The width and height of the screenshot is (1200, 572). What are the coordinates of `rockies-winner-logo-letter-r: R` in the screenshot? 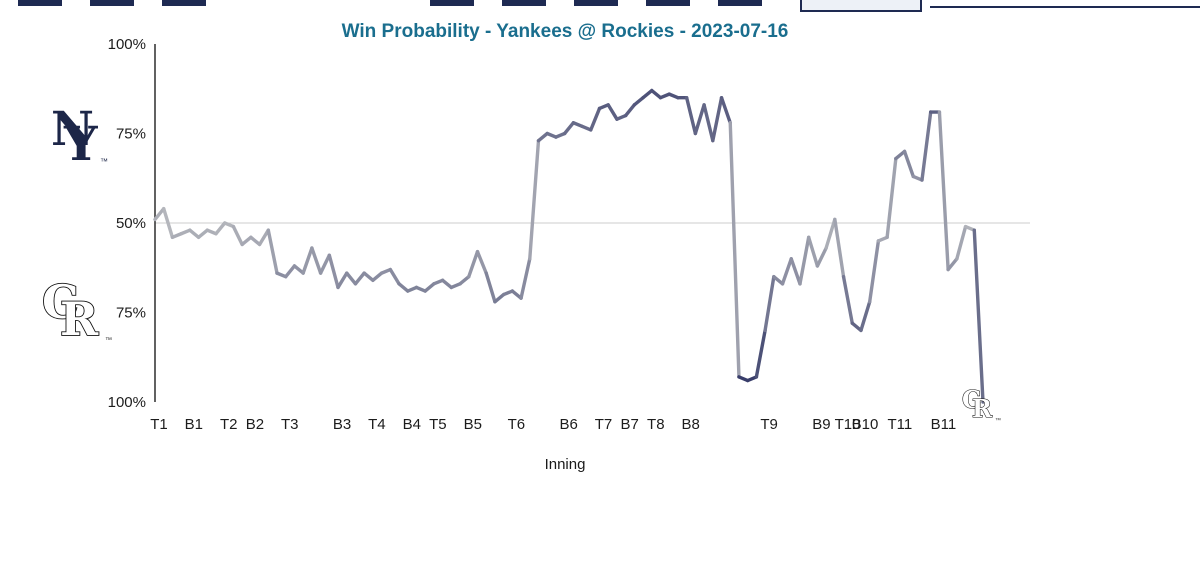 It's located at (982, 408).